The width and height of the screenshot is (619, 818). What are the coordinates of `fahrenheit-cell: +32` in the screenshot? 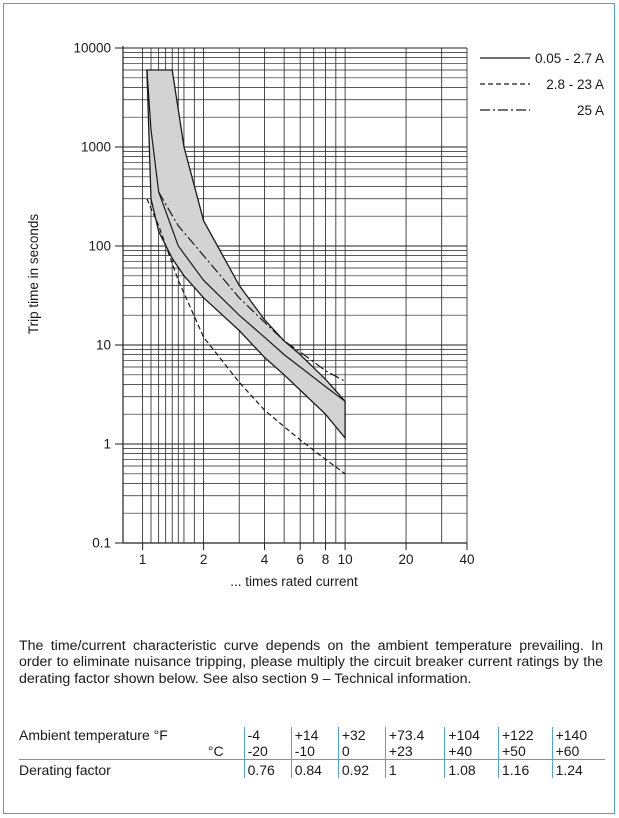 It's located at (361, 735).